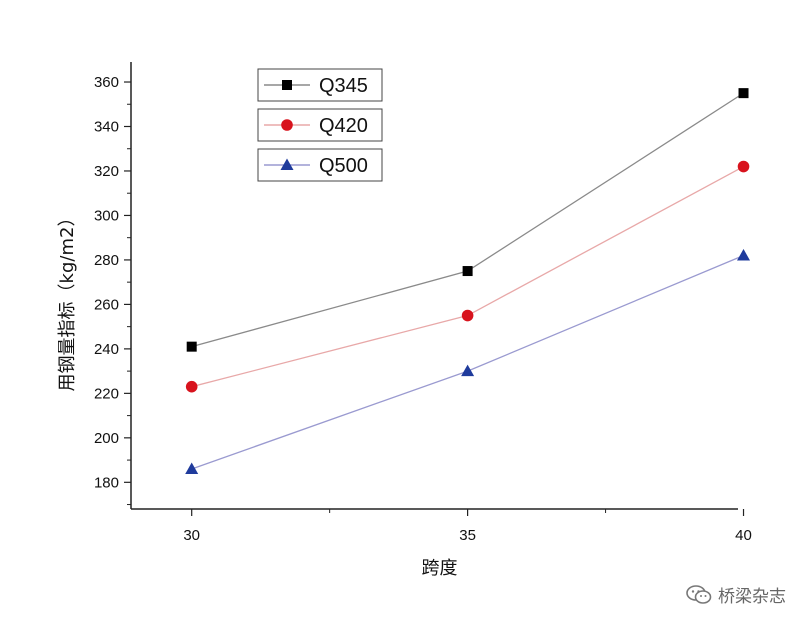 The width and height of the screenshot is (800, 625). I want to click on y-tick-label: 320, so click(106, 171).